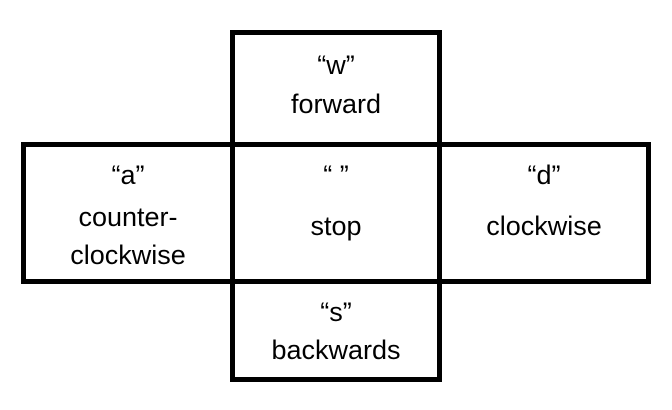 This screenshot has height=410, width=672. Describe the element at coordinates (336, 312) in the screenshot. I see `key-s-label: “s”` at that location.